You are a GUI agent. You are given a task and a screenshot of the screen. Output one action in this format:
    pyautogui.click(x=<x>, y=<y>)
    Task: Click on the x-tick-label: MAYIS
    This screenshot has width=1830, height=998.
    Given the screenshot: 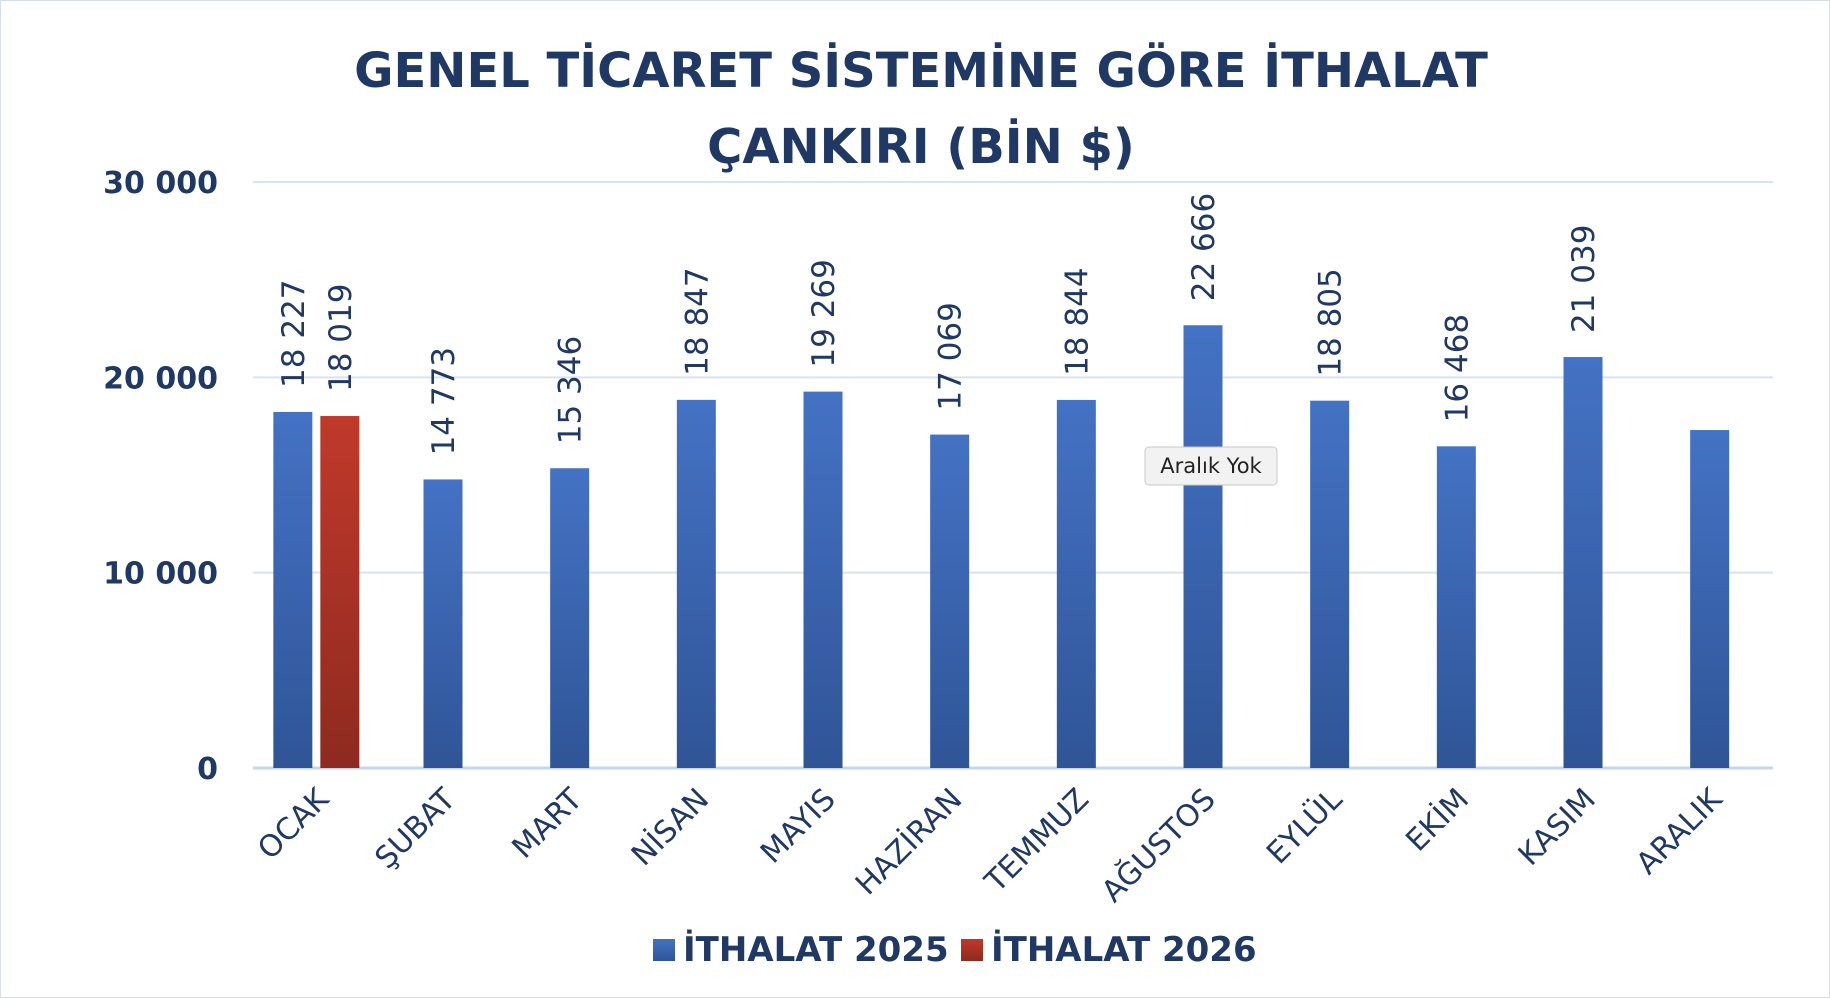 What is the action you would take?
    pyautogui.click(x=798, y=826)
    